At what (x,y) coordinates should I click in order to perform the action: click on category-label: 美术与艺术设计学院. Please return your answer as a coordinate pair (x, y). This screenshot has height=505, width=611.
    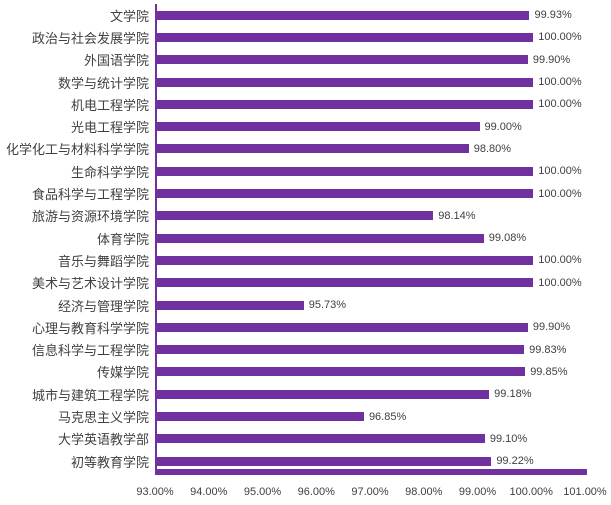
    Looking at the image, I should click on (90, 284).